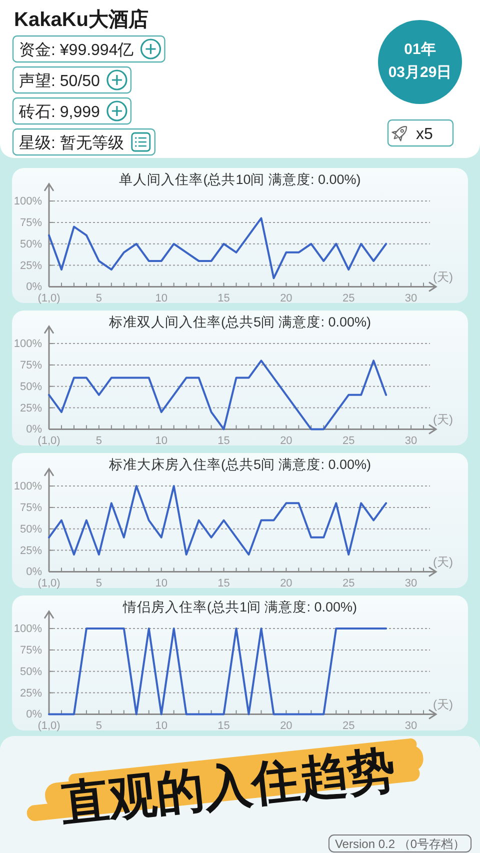  What do you see at coordinates (240, 179) in the screenshot?
I see `chart-title: 单人间入住率(总共10间 满意度: 0.00%)` at bounding box center [240, 179].